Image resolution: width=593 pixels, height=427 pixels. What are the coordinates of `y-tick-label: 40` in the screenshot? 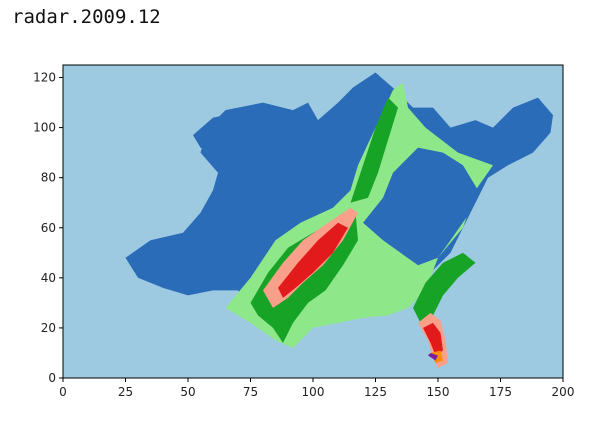 It's located at (48, 278).